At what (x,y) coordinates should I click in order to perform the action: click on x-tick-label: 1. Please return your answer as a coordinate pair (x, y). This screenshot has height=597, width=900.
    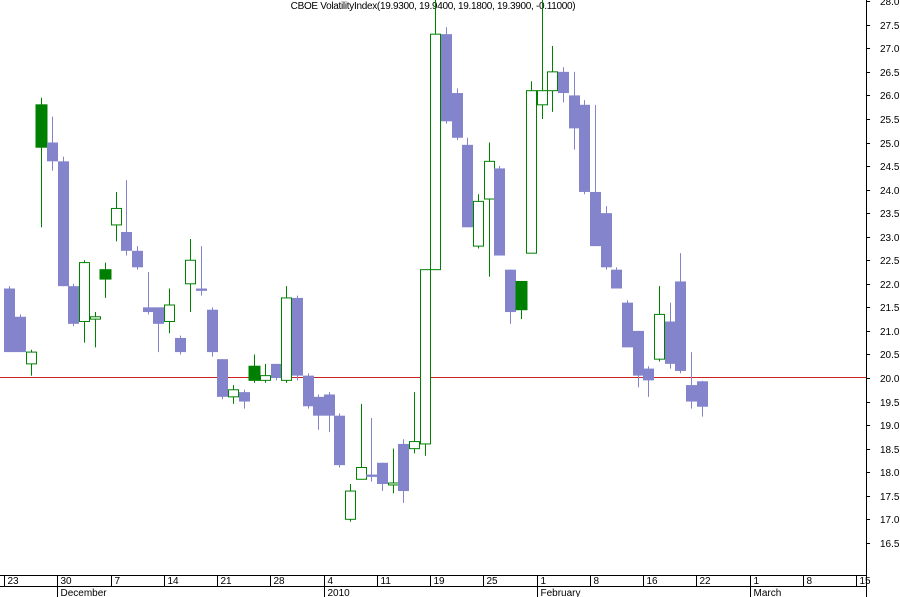
    Looking at the image, I should click on (544, 581).